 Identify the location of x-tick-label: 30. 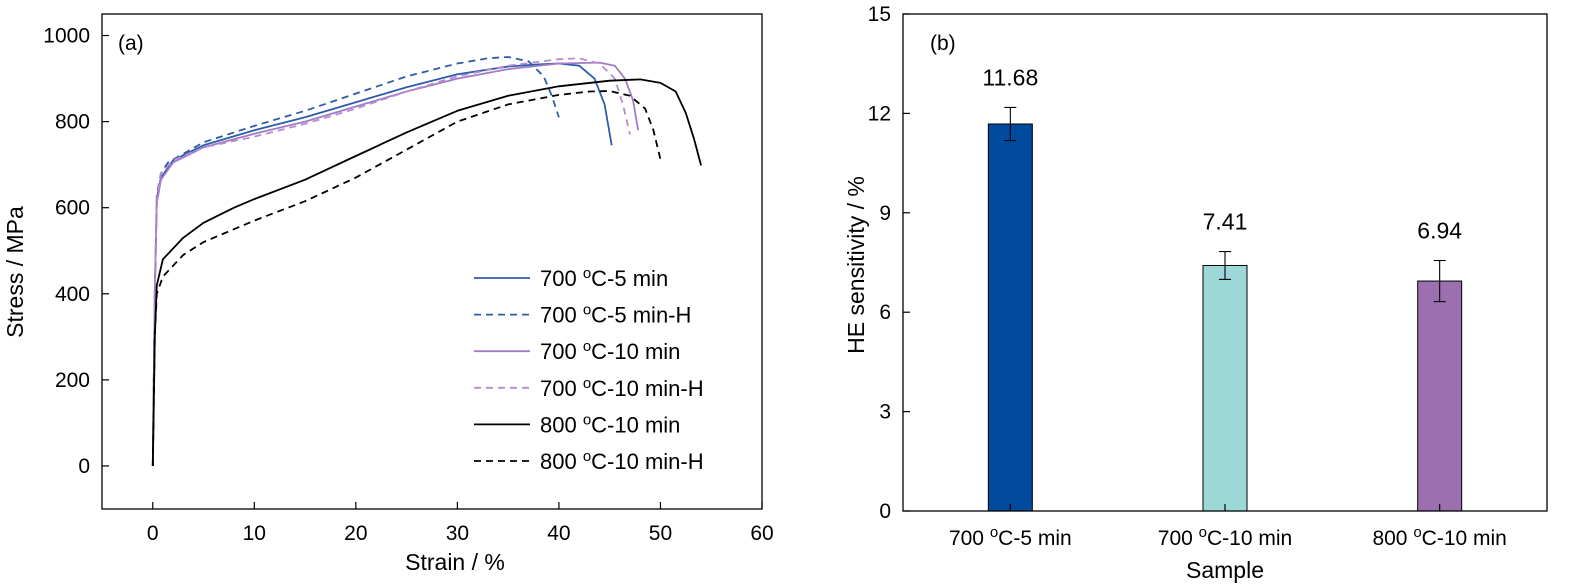
(457, 533).